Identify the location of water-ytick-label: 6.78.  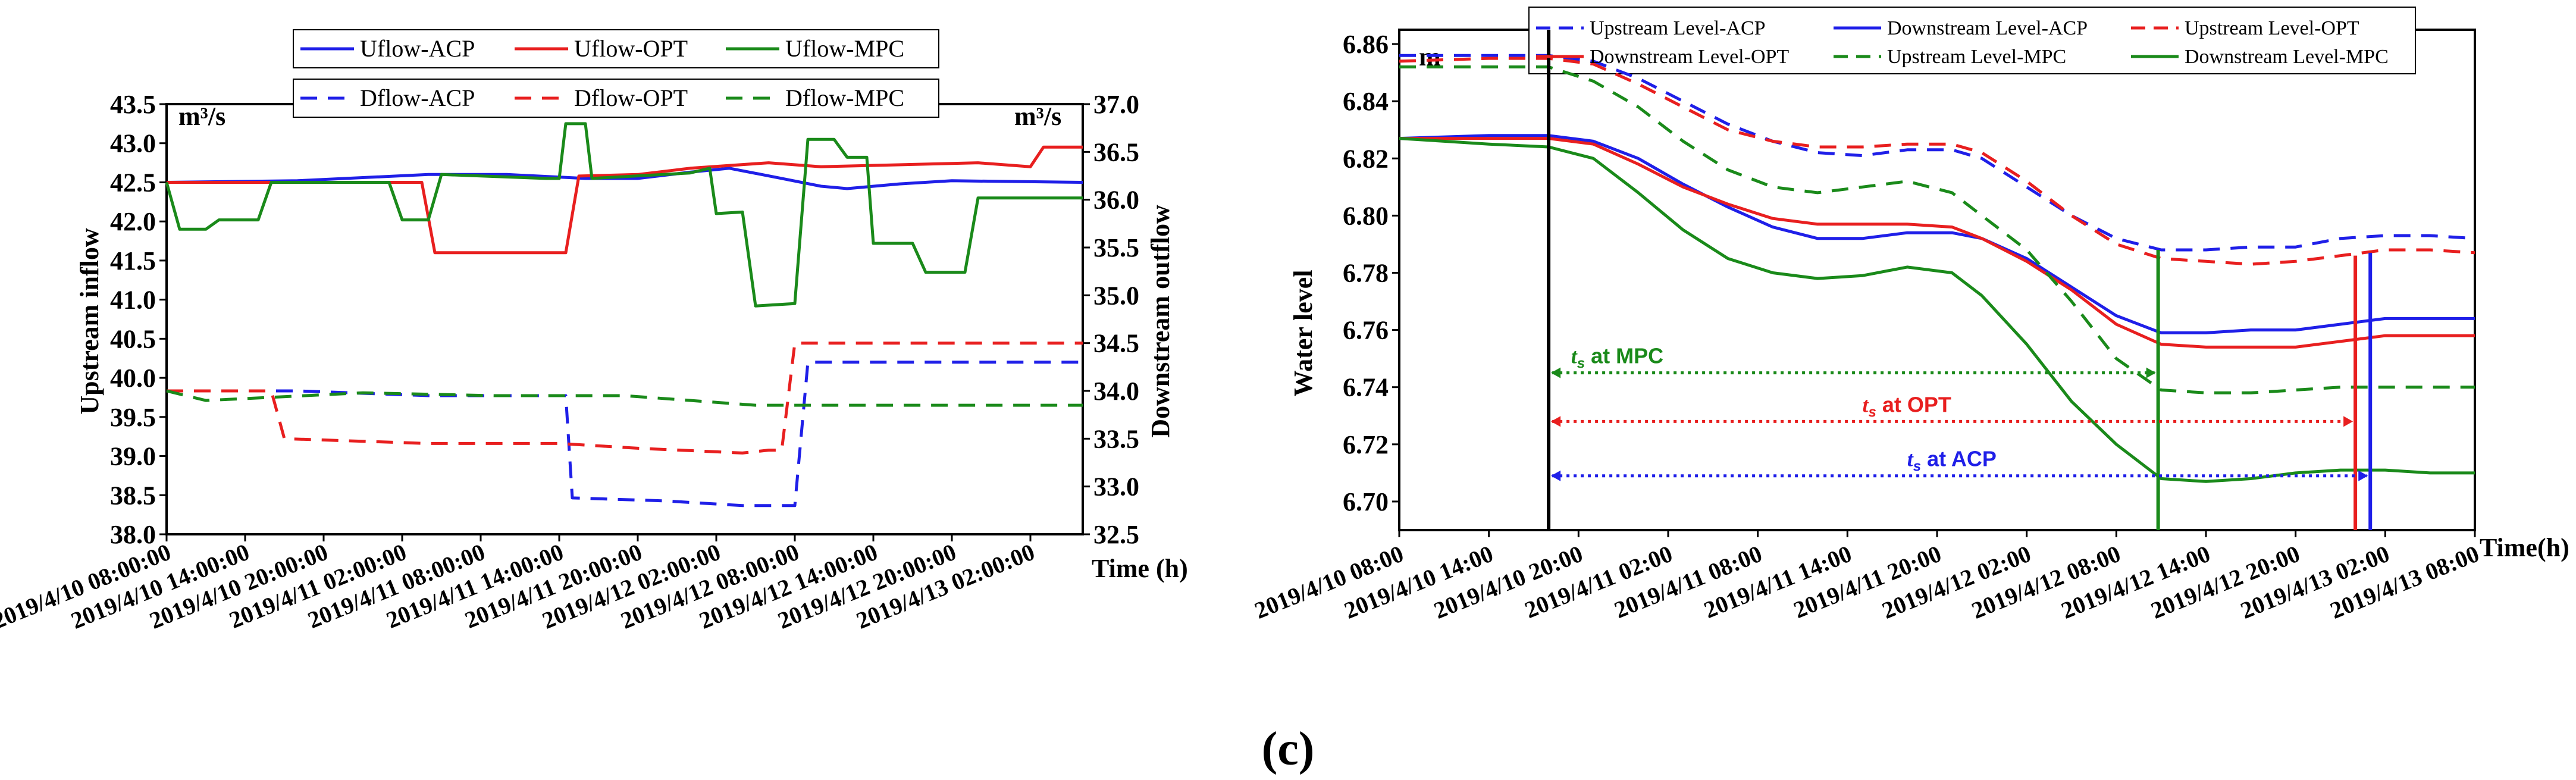
(1366, 272).